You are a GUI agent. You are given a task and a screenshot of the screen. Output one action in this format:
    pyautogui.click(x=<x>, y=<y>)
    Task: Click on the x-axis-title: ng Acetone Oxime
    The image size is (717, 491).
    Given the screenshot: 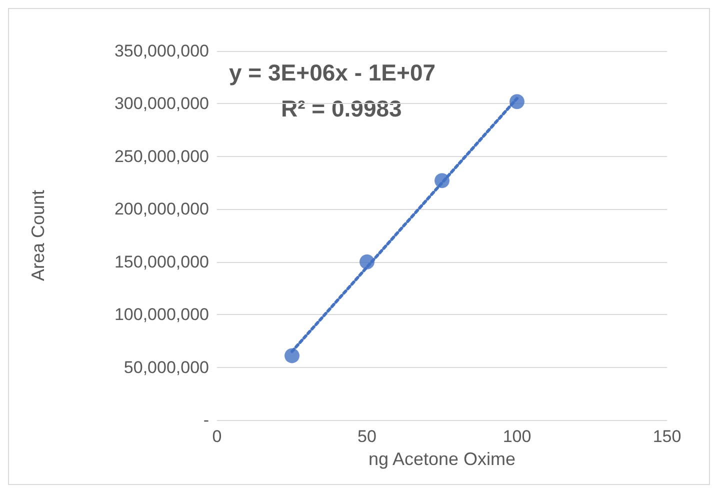 What is the action you would take?
    pyautogui.click(x=442, y=458)
    